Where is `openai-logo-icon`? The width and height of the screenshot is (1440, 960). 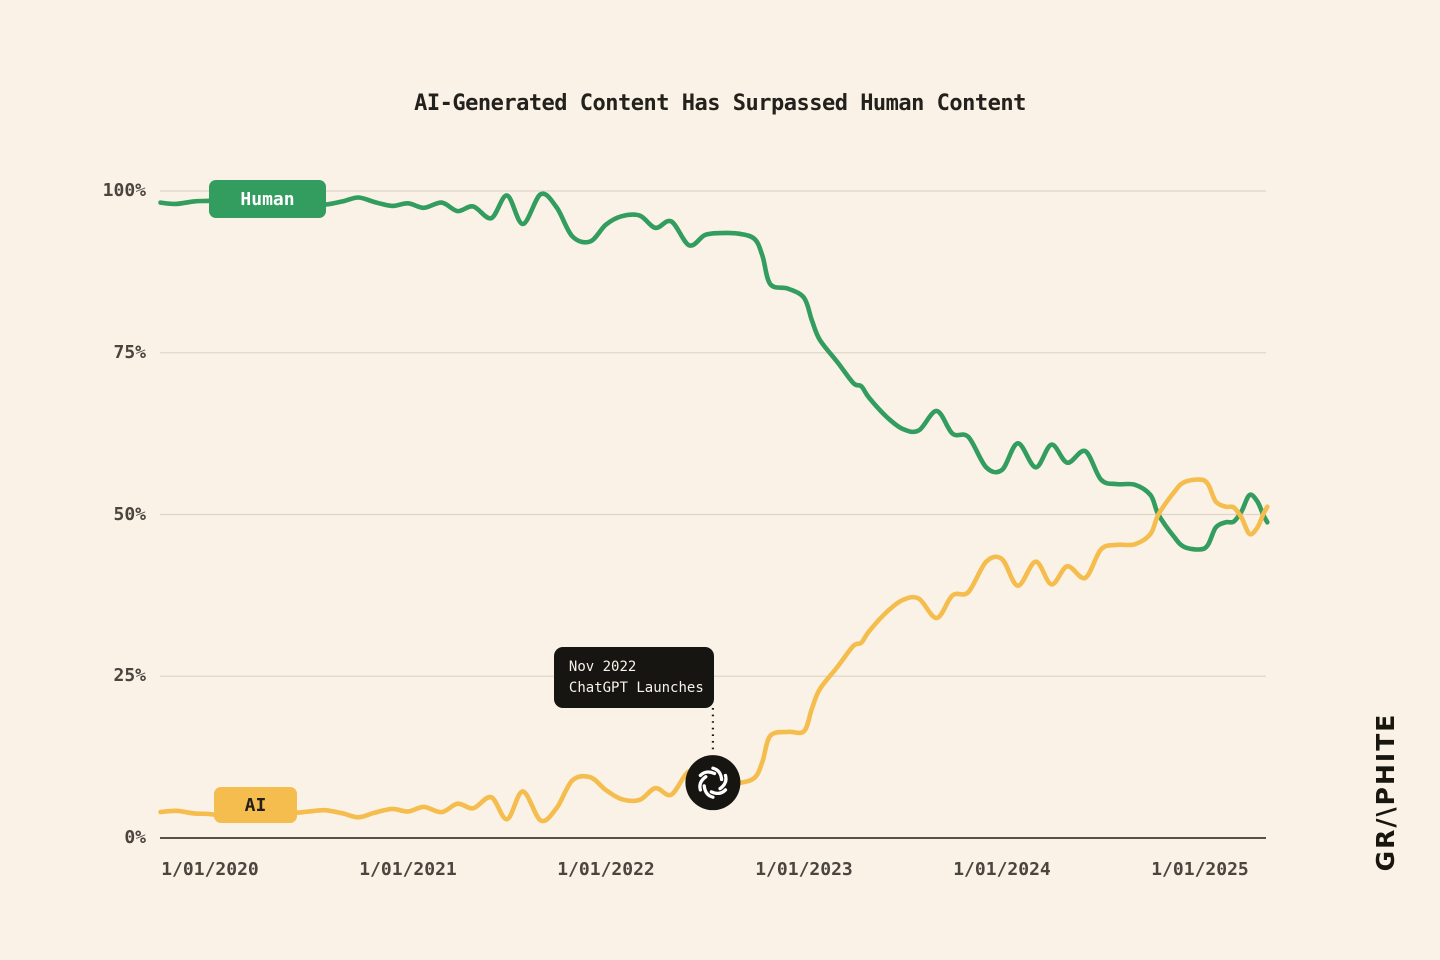
openai-logo-icon is located at coordinates (713, 783).